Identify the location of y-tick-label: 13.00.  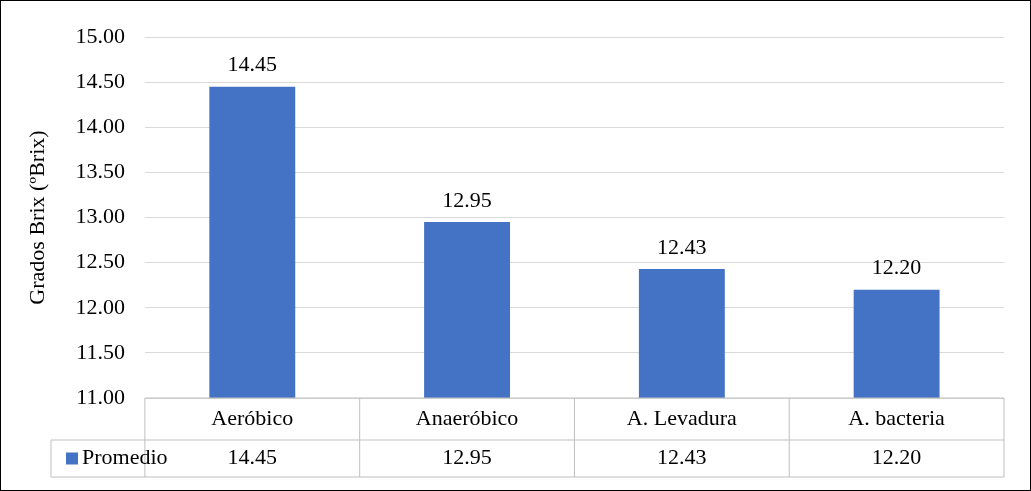
(100, 216).